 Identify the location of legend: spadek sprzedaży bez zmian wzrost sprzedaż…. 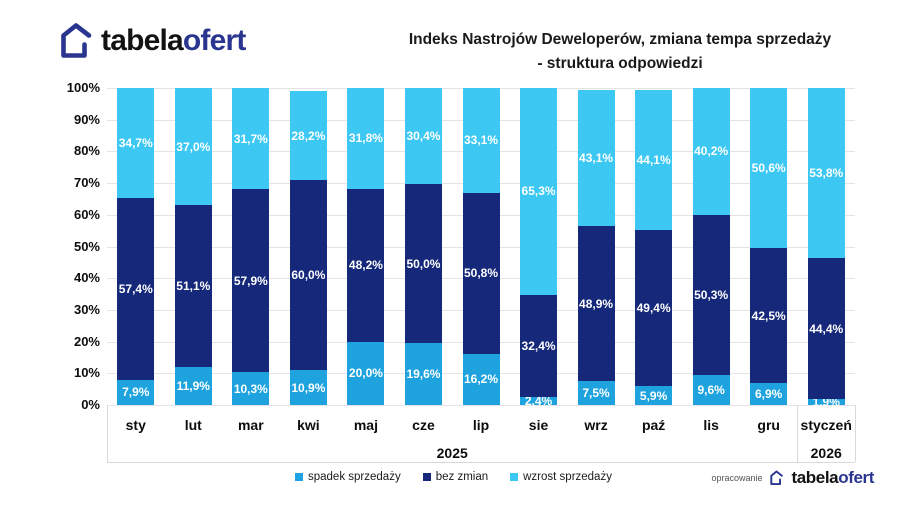
(453, 477).